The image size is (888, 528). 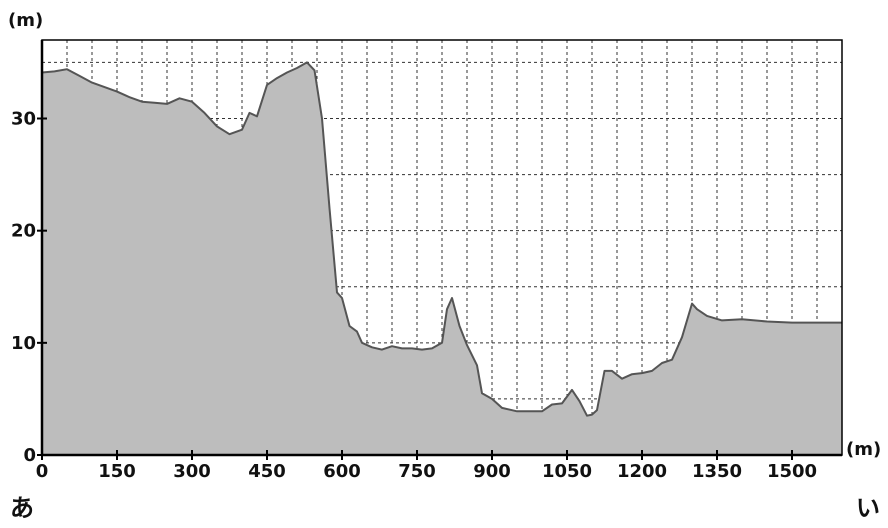 I want to click on y-tick-label: 30, so click(x=23, y=119).